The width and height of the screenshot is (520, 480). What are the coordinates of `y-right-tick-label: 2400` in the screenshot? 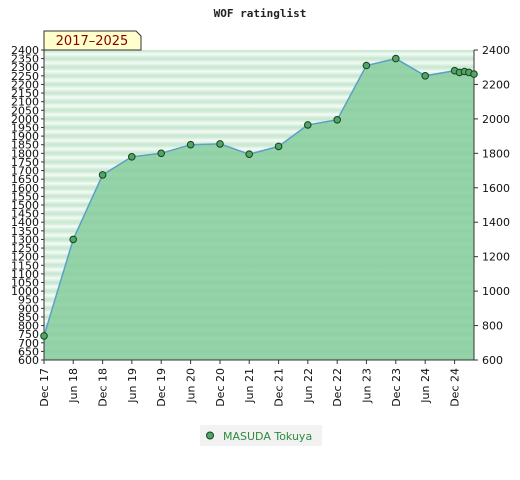 It's located at (496, 50).